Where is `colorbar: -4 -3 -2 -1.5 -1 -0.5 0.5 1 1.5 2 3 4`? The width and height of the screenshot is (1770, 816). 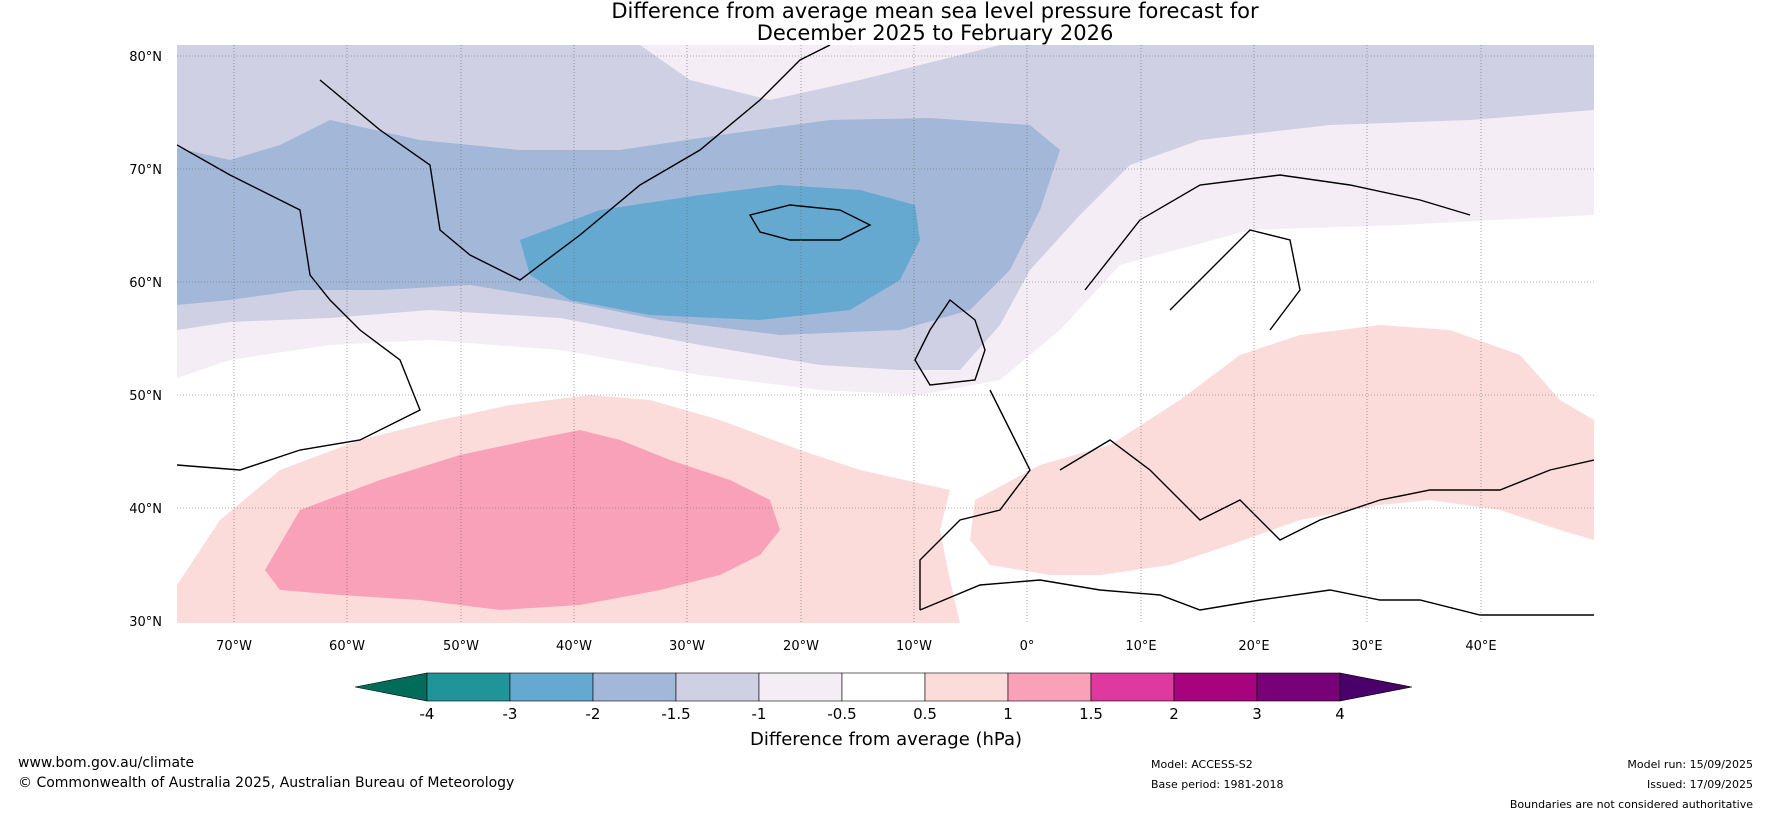
colorbar: -4 -3 -2 -1.5 -1 -0.5 0.5 1 1.5 2 3 4 is located at coordinates (883, 697).